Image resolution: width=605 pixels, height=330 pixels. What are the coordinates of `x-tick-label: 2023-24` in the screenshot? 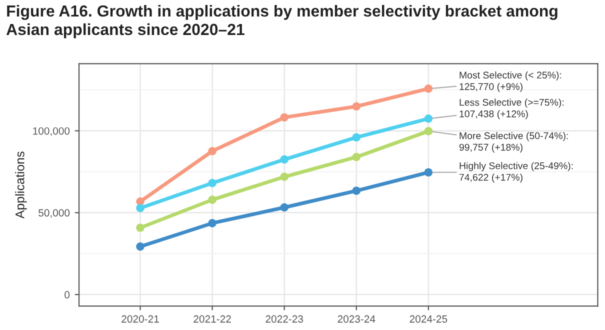 It's located at (357, 319).